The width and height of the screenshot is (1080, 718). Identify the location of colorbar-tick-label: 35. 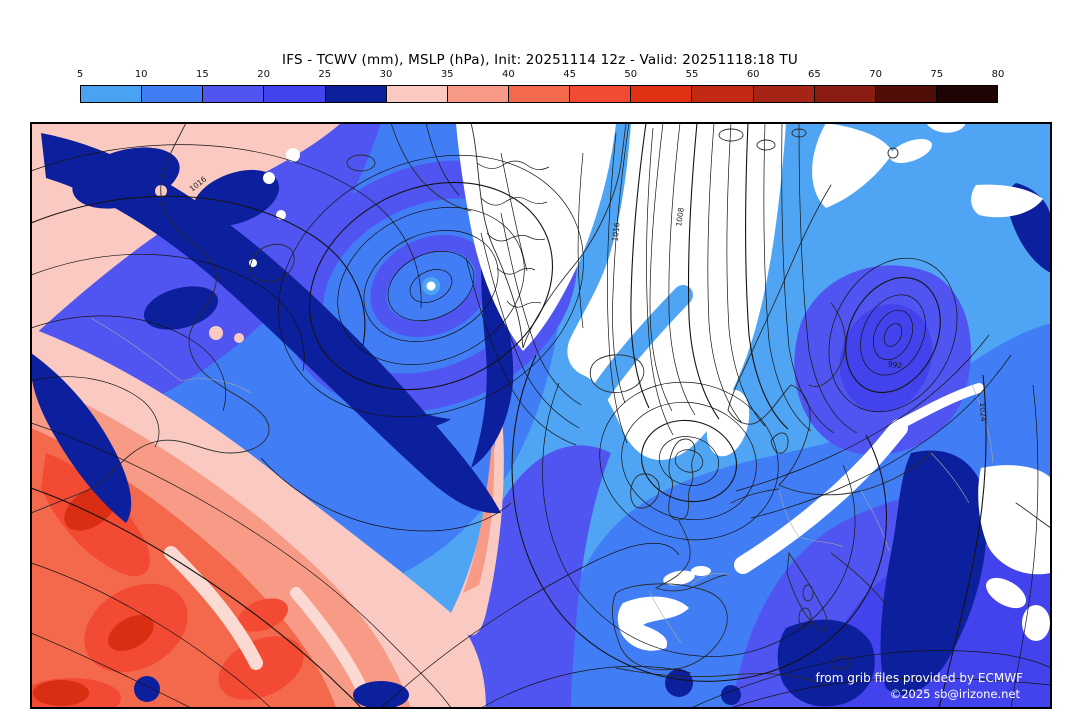
(447, 74).